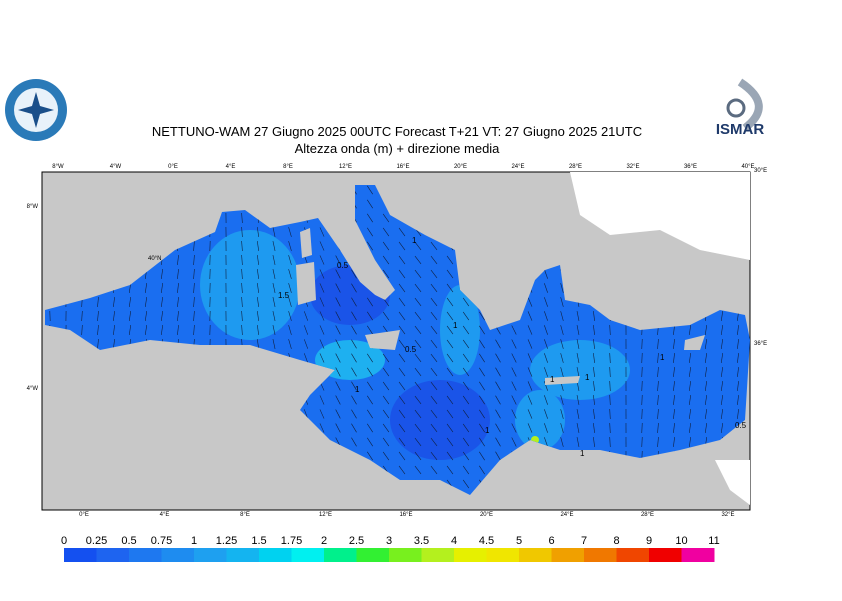  I want to click on colorbar-label: 0.25, so click(96, 541).